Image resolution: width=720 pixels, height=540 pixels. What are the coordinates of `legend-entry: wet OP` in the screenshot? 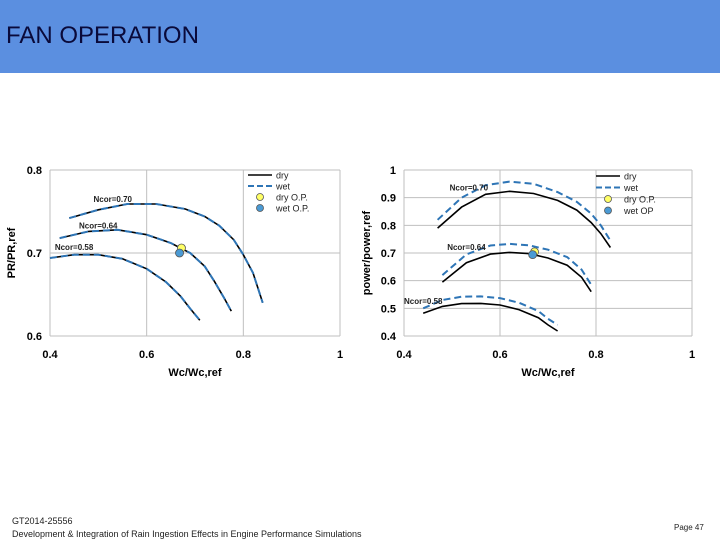 It's located at (638, 211).